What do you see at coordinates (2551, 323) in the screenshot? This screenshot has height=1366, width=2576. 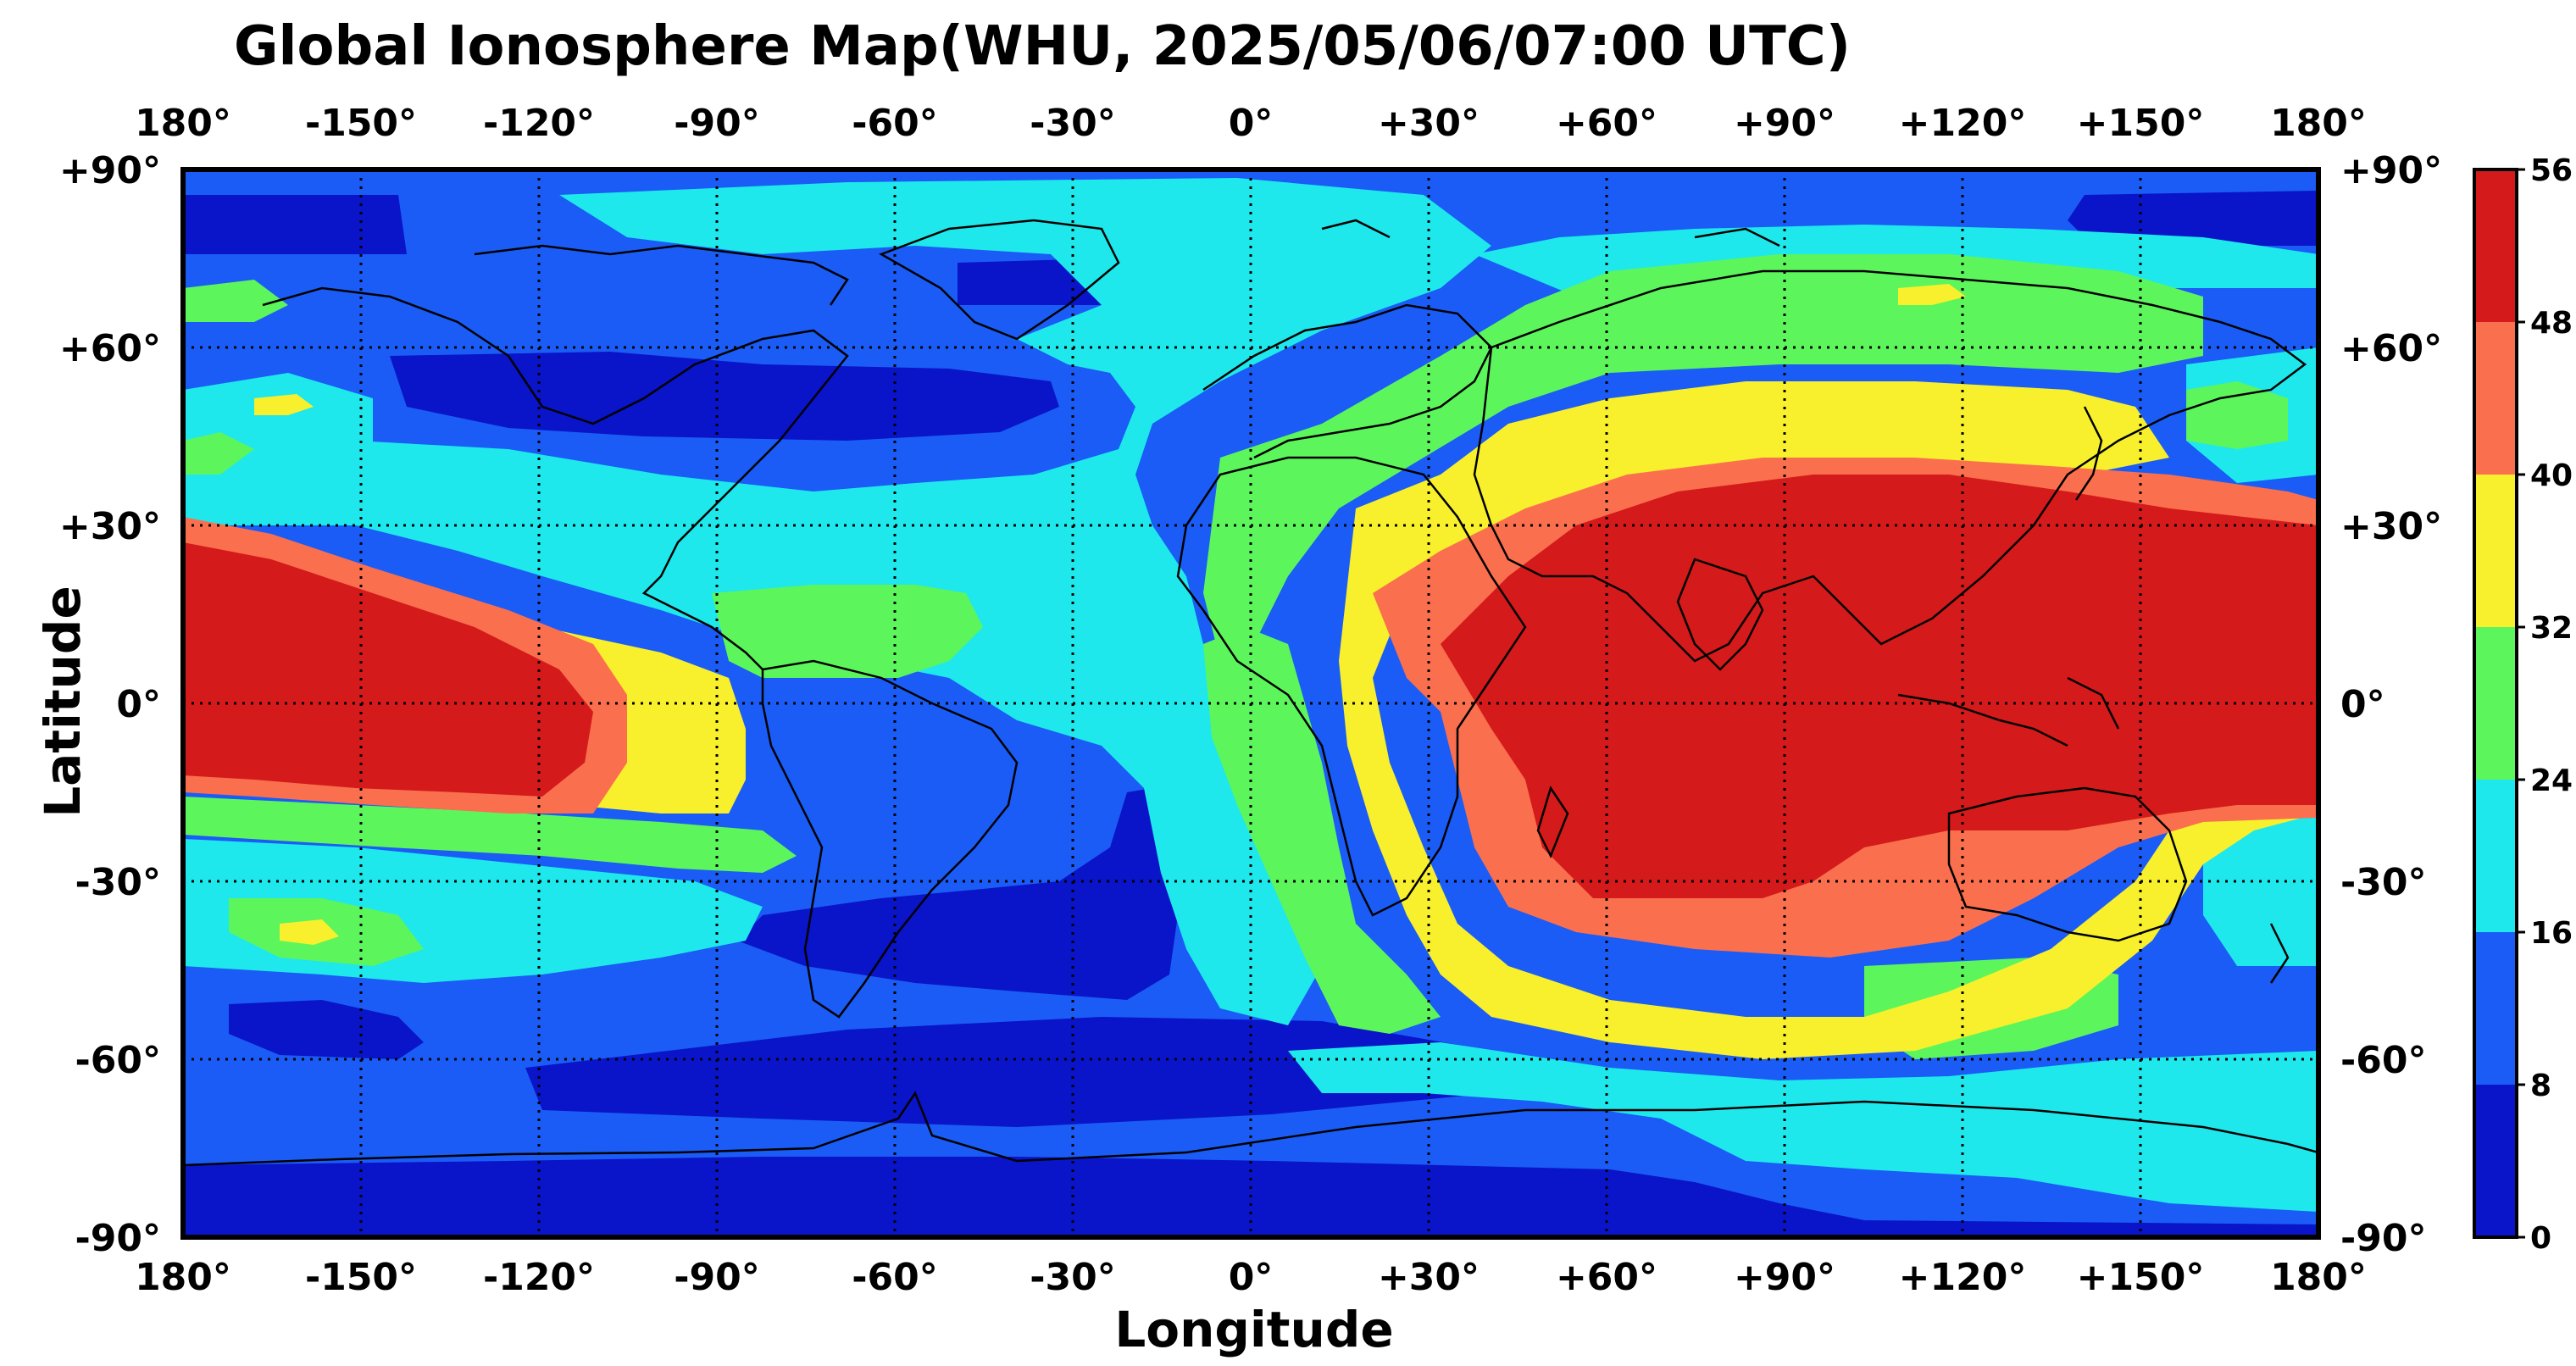 I see `colorbar-tick-label: 48` at bounding box center [2551, 323].